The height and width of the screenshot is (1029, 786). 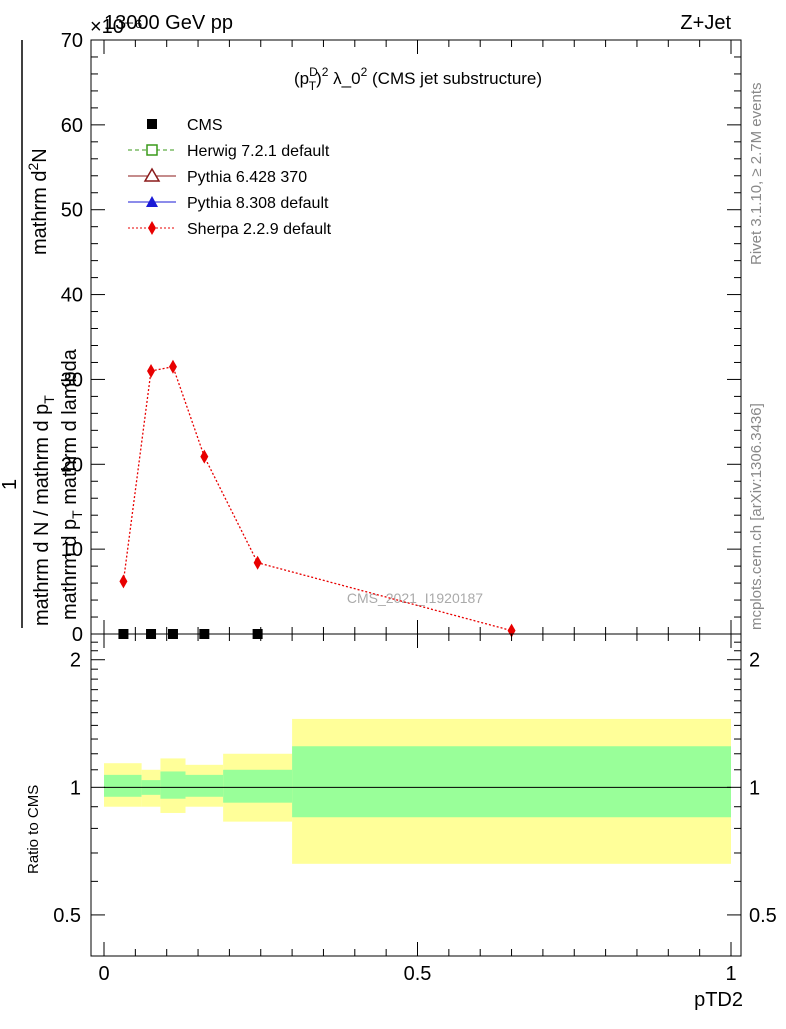 I want to click on legend-entry-herwig: Herwig 7.2.1 default, so click(x=229, y=151).